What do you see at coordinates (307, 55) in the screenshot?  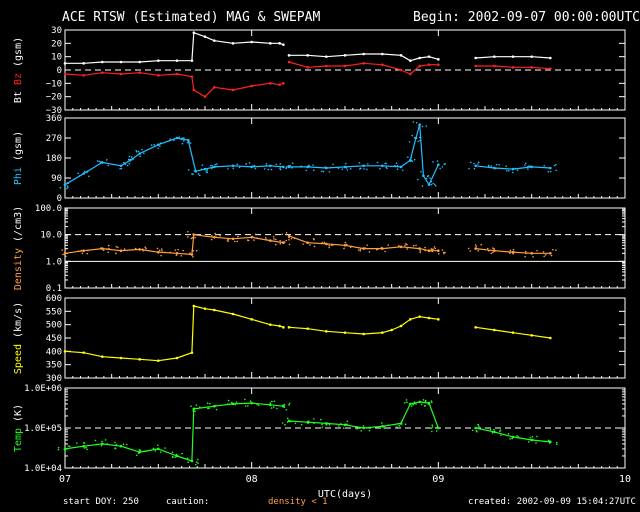 I see `bt-point` at bounding box center [307, 55].